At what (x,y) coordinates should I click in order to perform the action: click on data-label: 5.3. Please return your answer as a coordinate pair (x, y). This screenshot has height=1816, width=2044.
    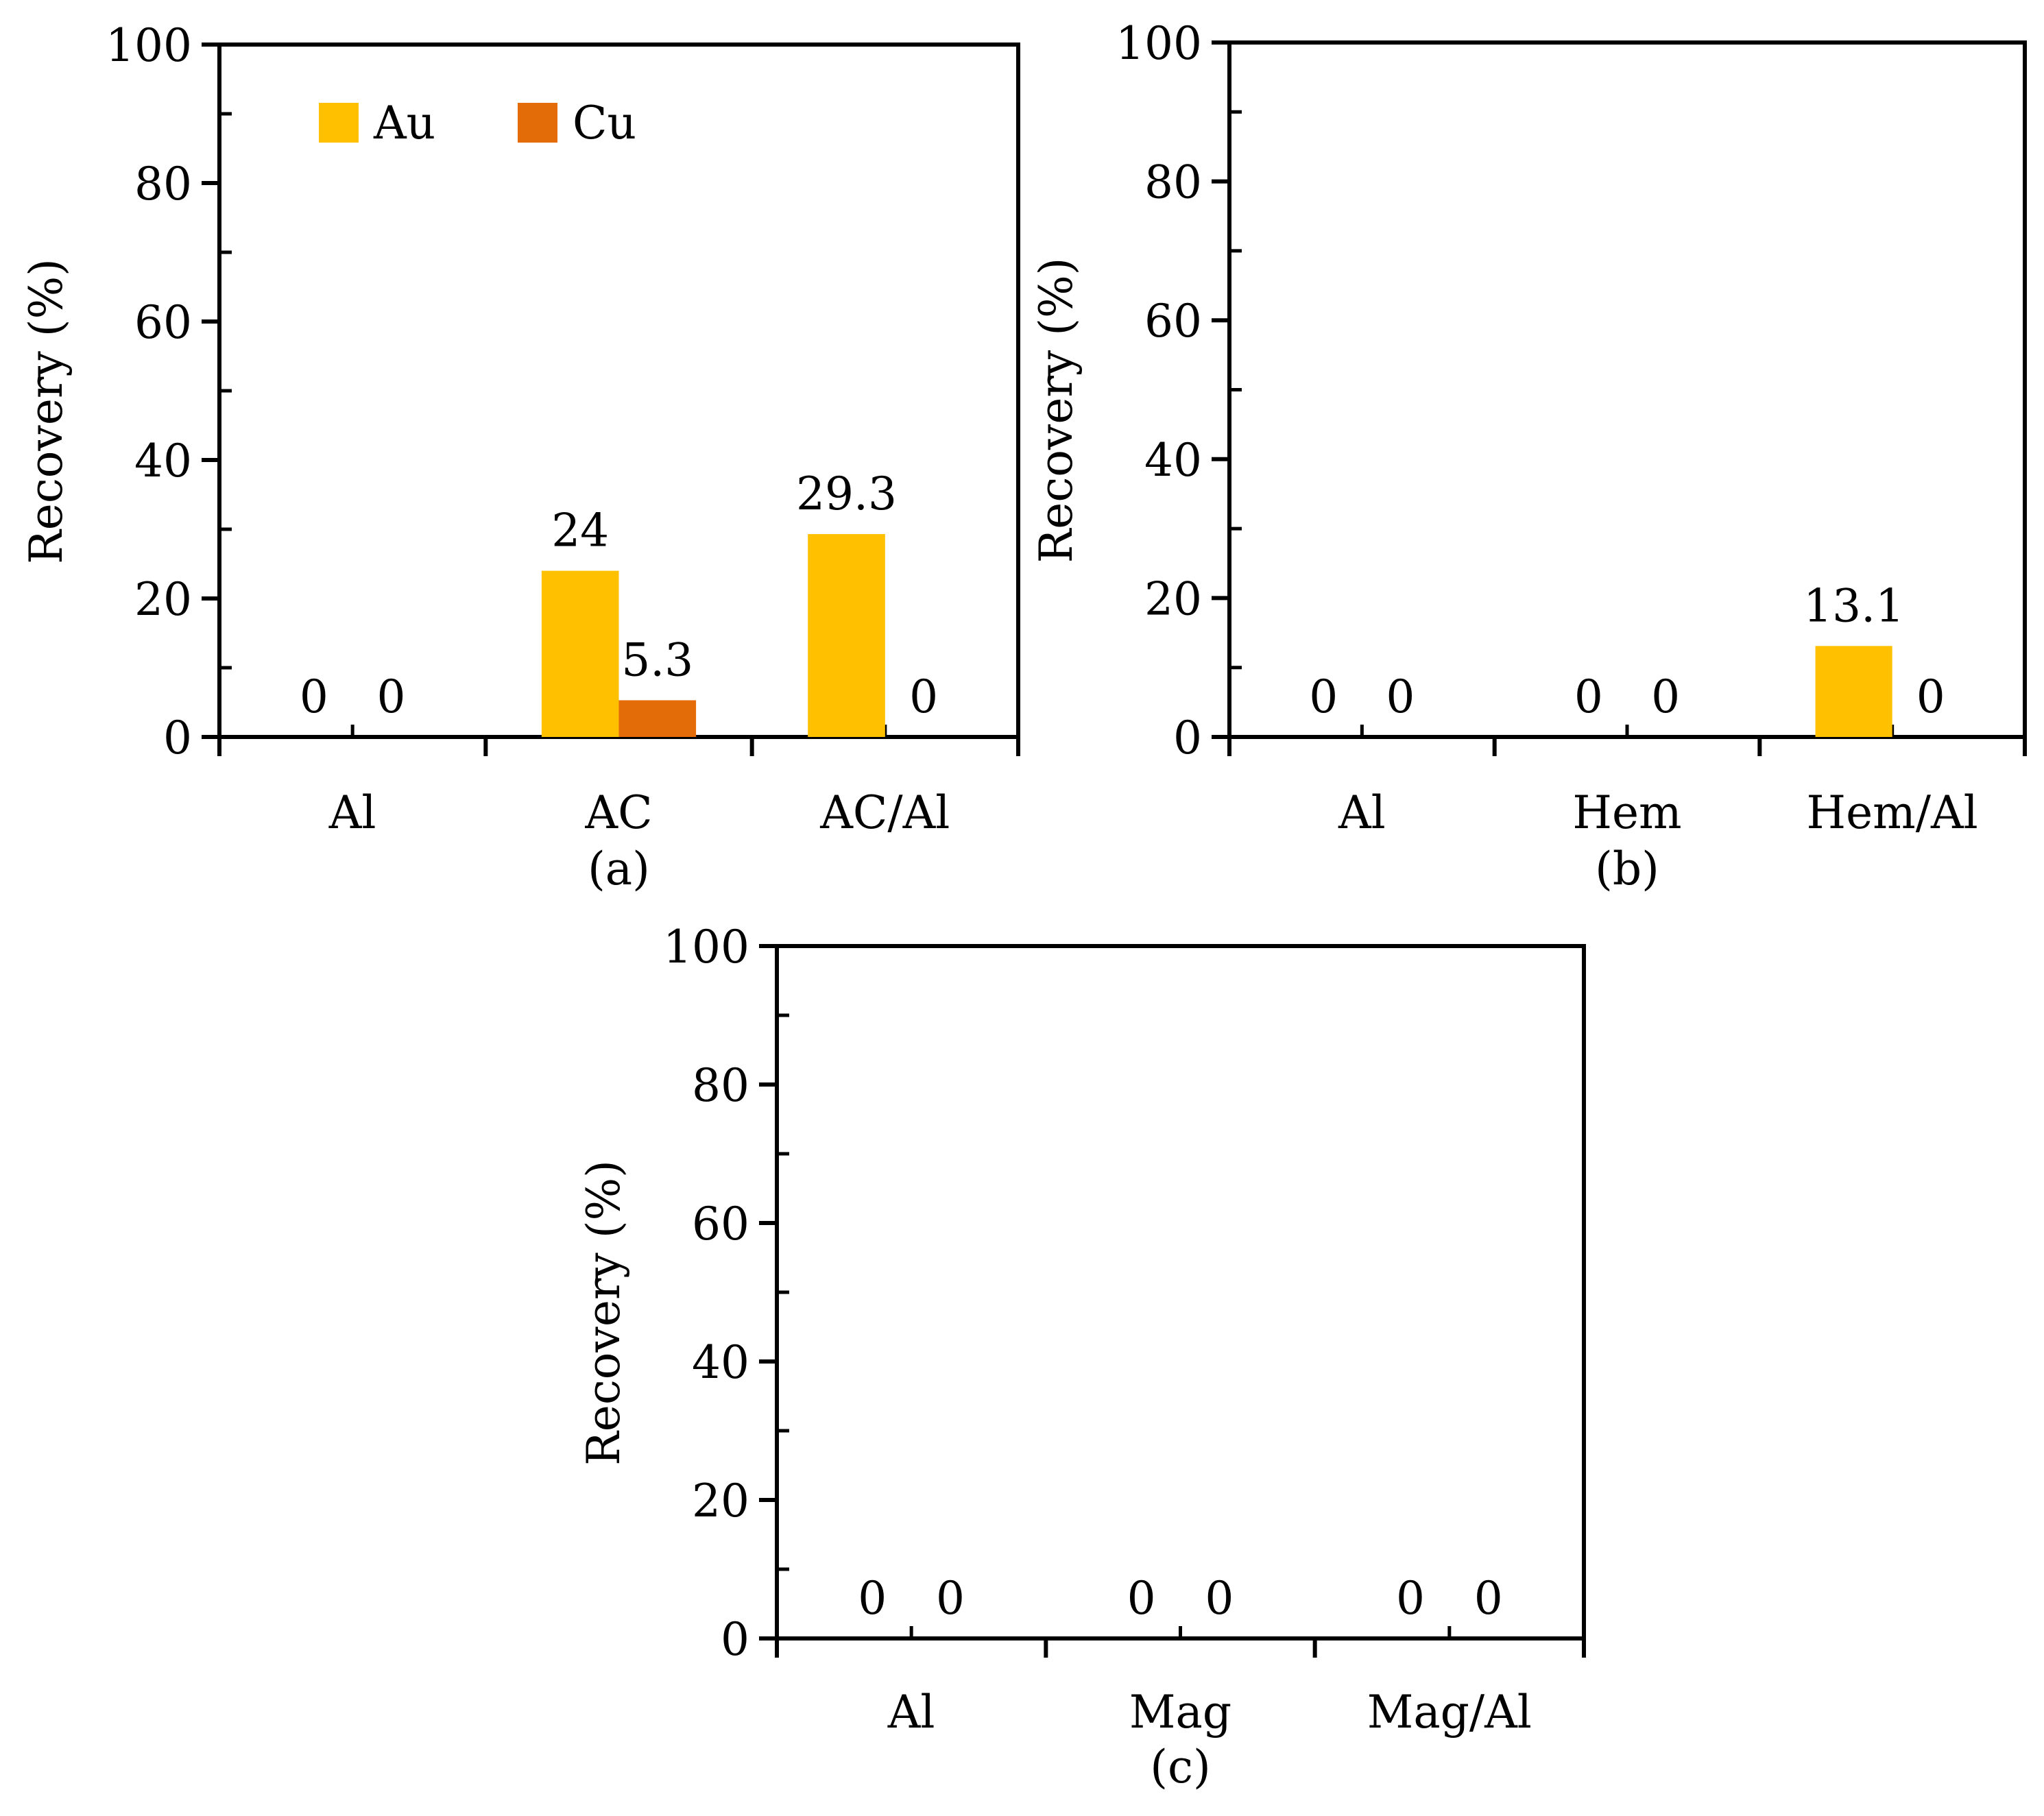
    Looking at the image, I should click on (657, 659).